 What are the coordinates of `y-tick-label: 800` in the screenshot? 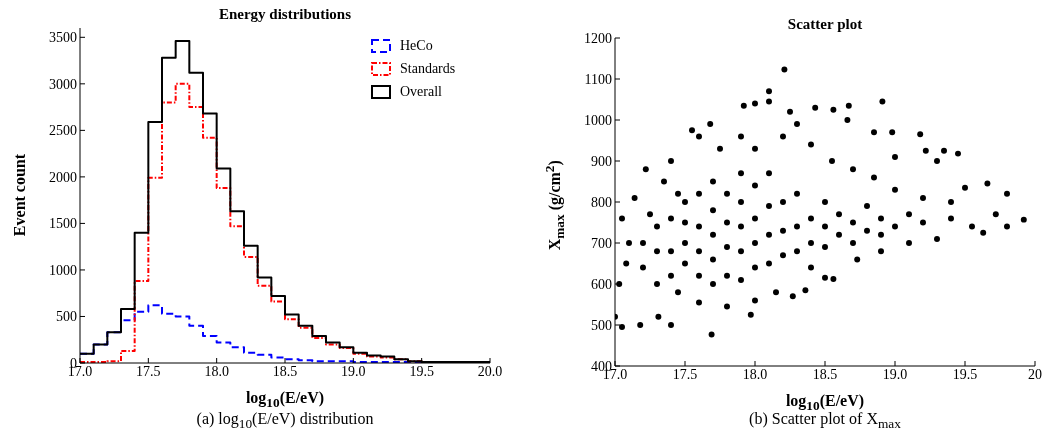 It's located at (601, 202).